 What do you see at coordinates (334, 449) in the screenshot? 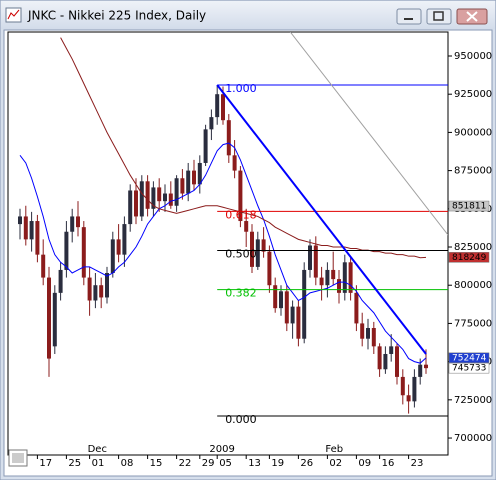
I see `period-label: Feb` at bounding box center [334, 449].